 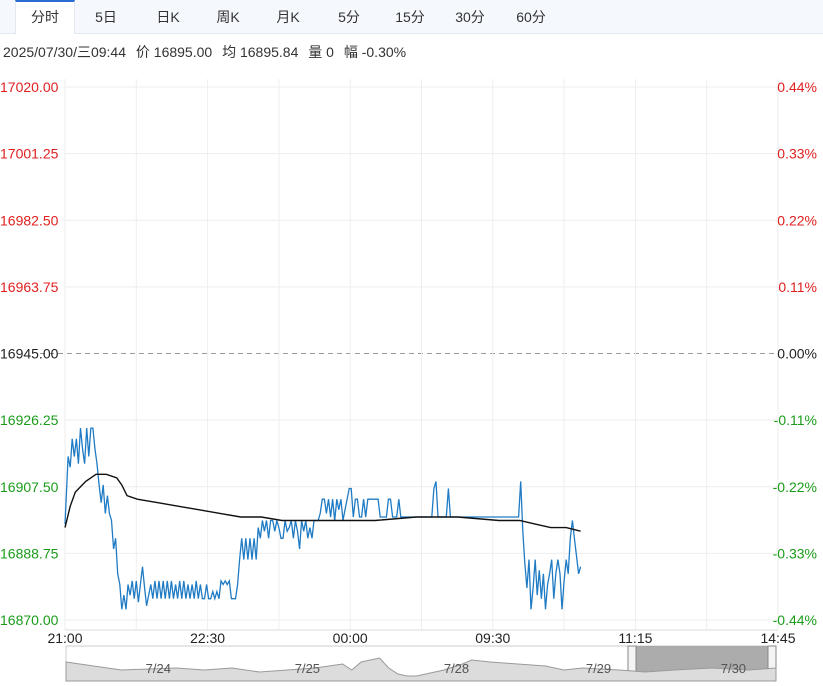 What do you see at coordinates (350, 638) in the screenshot?
I see `x-tick-label: 00:00` at bounding box center [350, 638].